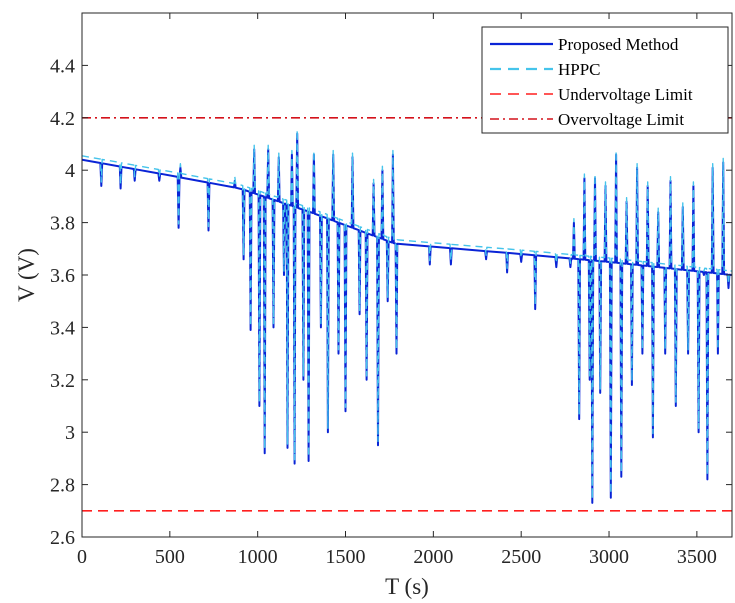 The width and height of the screenshot is (735, 603). What do you see at coordinates (62, 224) in the screenshot?
I see `y-tick-label: 3.8` at bounding box center [62, 224].